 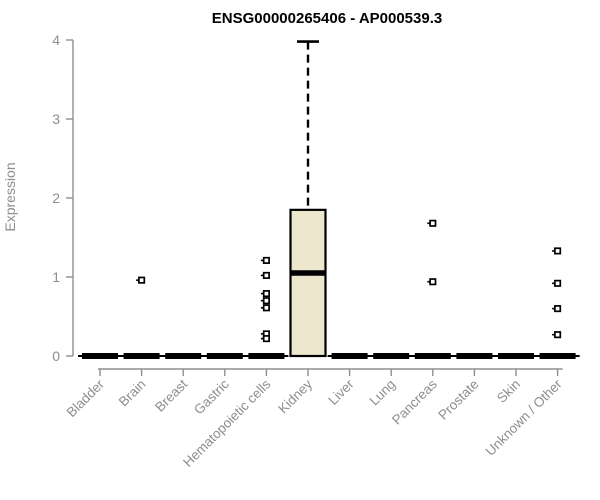 What do you see at coordinates (327, 18) in the screenshot?
I see `chart-title: ENSG00000265406 - AP000539.3` at bounding box center [327, 18].